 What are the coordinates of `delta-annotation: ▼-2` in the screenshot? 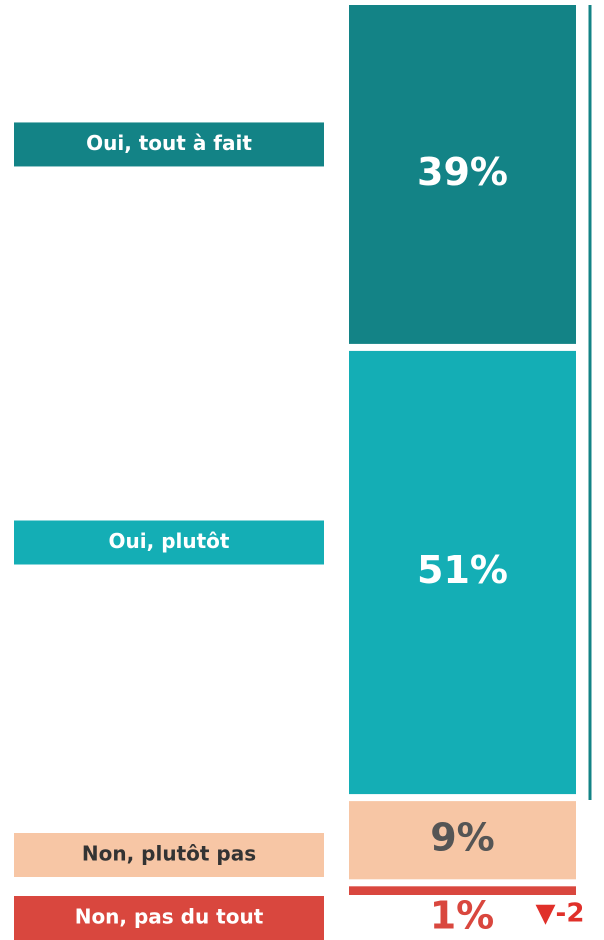 It's located at (560, 914).